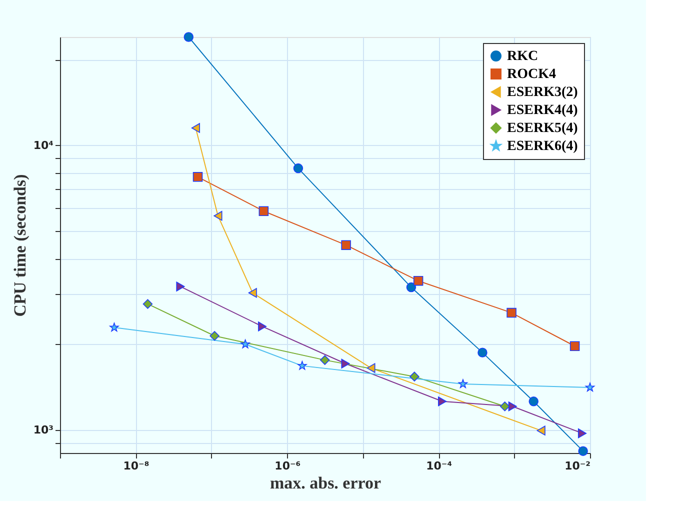 The image size is (676, 508). What do you see at coordinates (43, 429) in the screenshot?
I see `y-tick-label: 10³` at bounding box center [43, 429].